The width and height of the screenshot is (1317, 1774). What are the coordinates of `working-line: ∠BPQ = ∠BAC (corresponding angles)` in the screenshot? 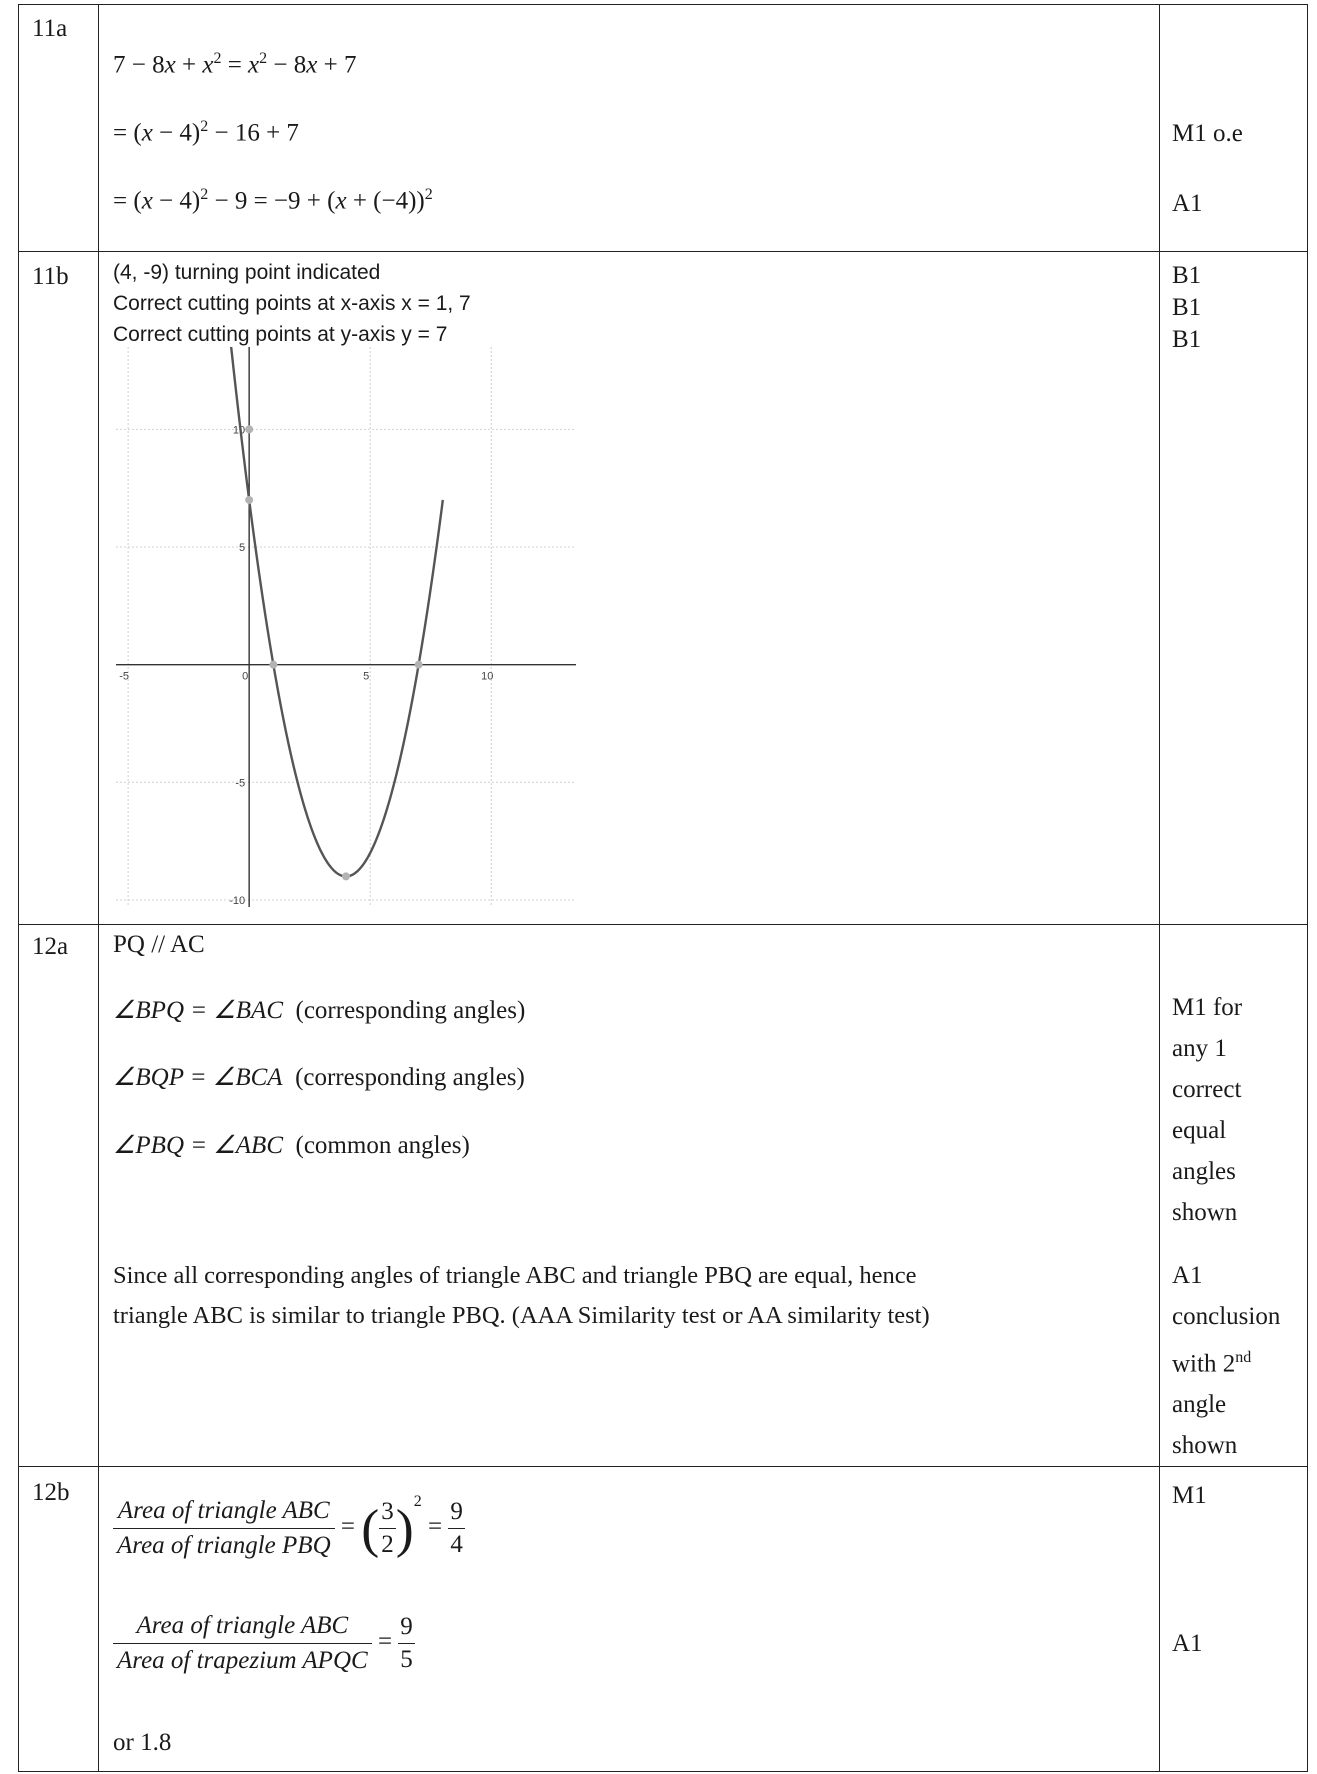 It's located at (319, 1010).